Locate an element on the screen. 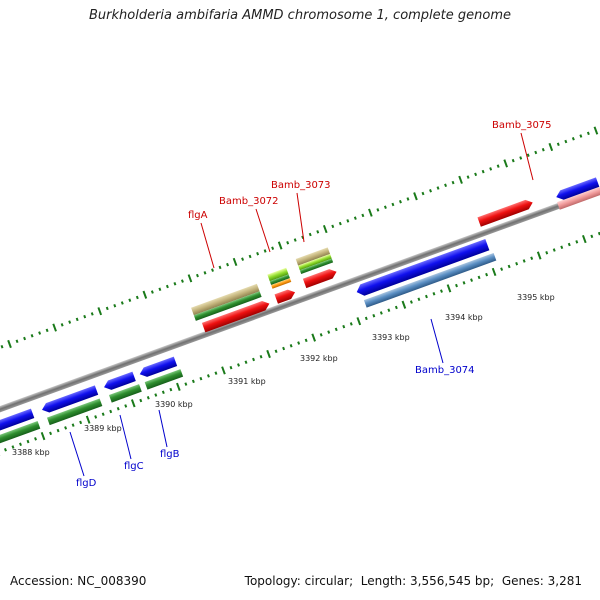 Image resolution: width=600 pixels, height=600 pixels. bamb-3072-arrow is located at coordinates (285, 296).